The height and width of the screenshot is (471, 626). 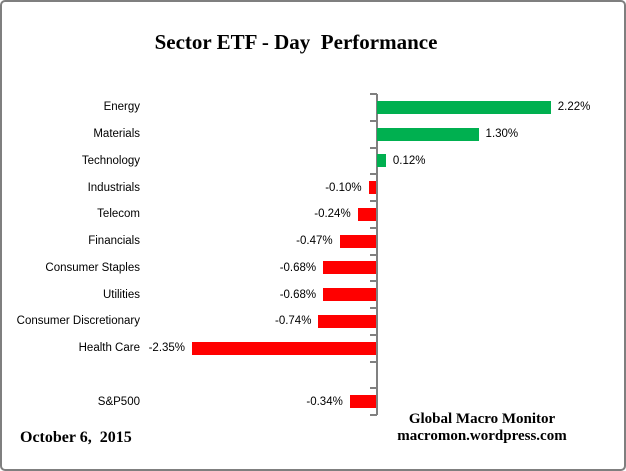 What do you see at coordinates (118, 214) in the screenshot?
I see `category-label: Telecom` at bounding box center [118, 214].